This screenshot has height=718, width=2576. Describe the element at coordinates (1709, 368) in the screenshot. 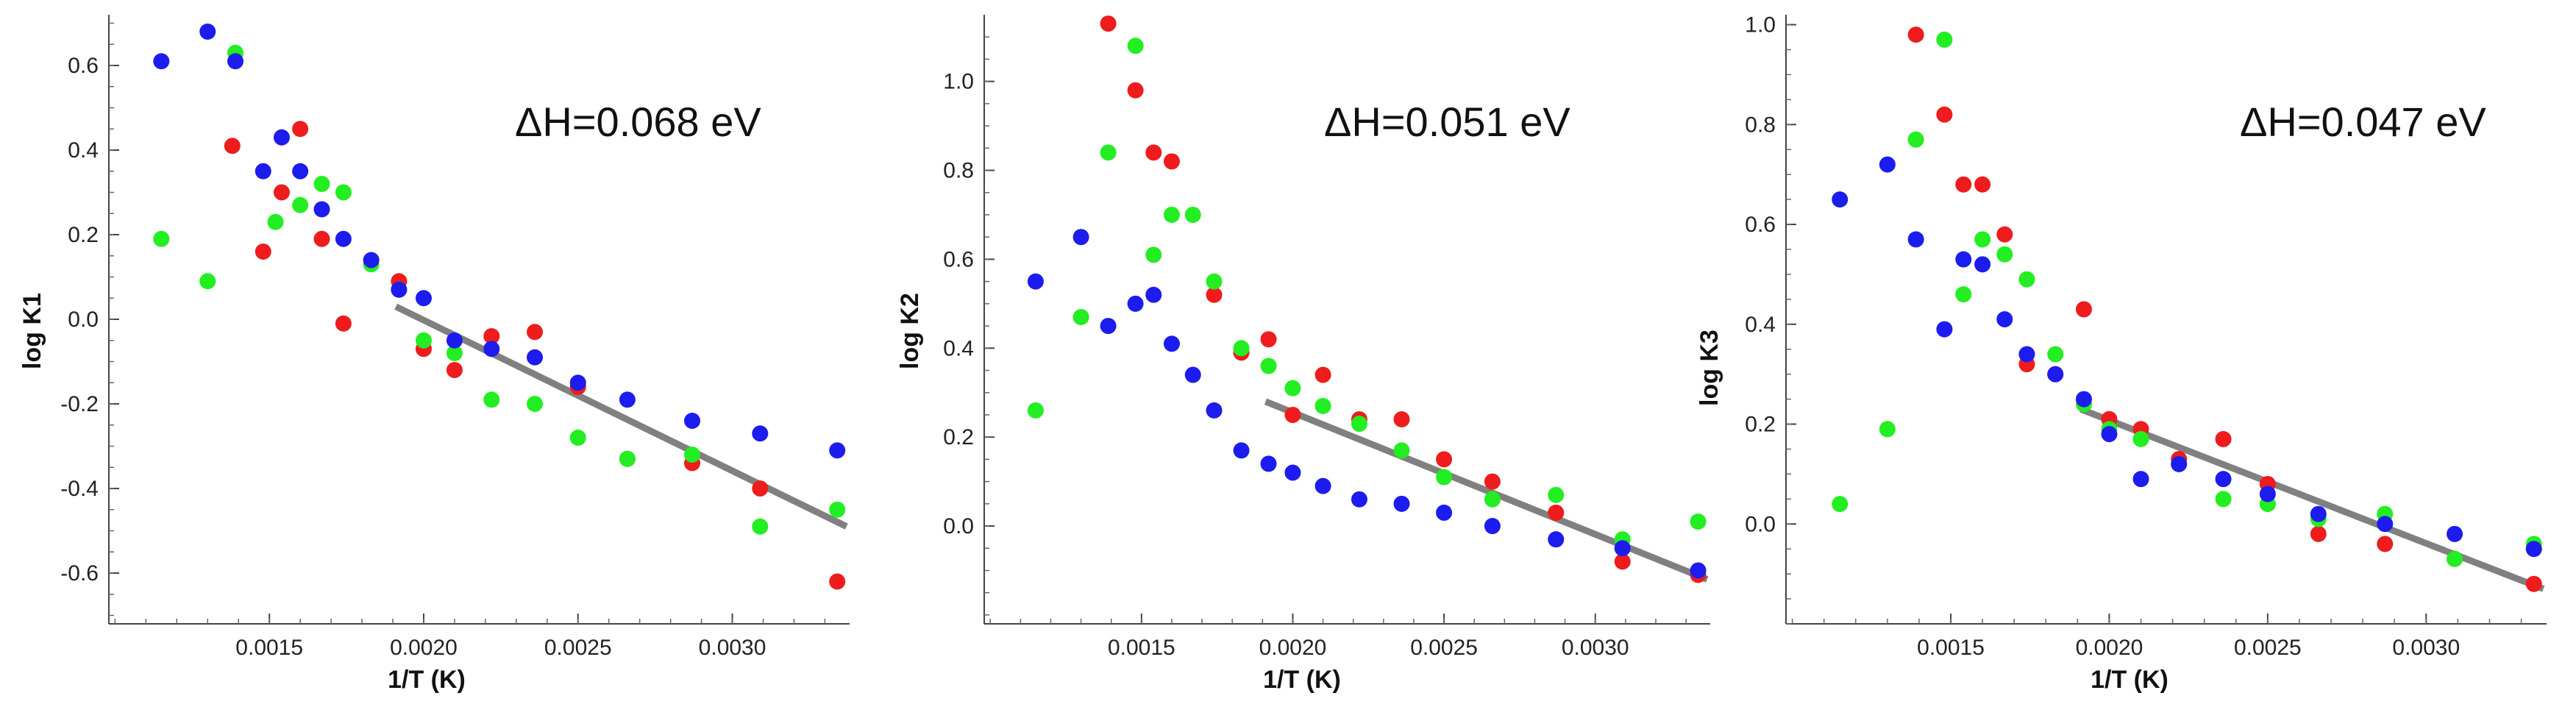

I see `y-axis-title: log K3` at that location.